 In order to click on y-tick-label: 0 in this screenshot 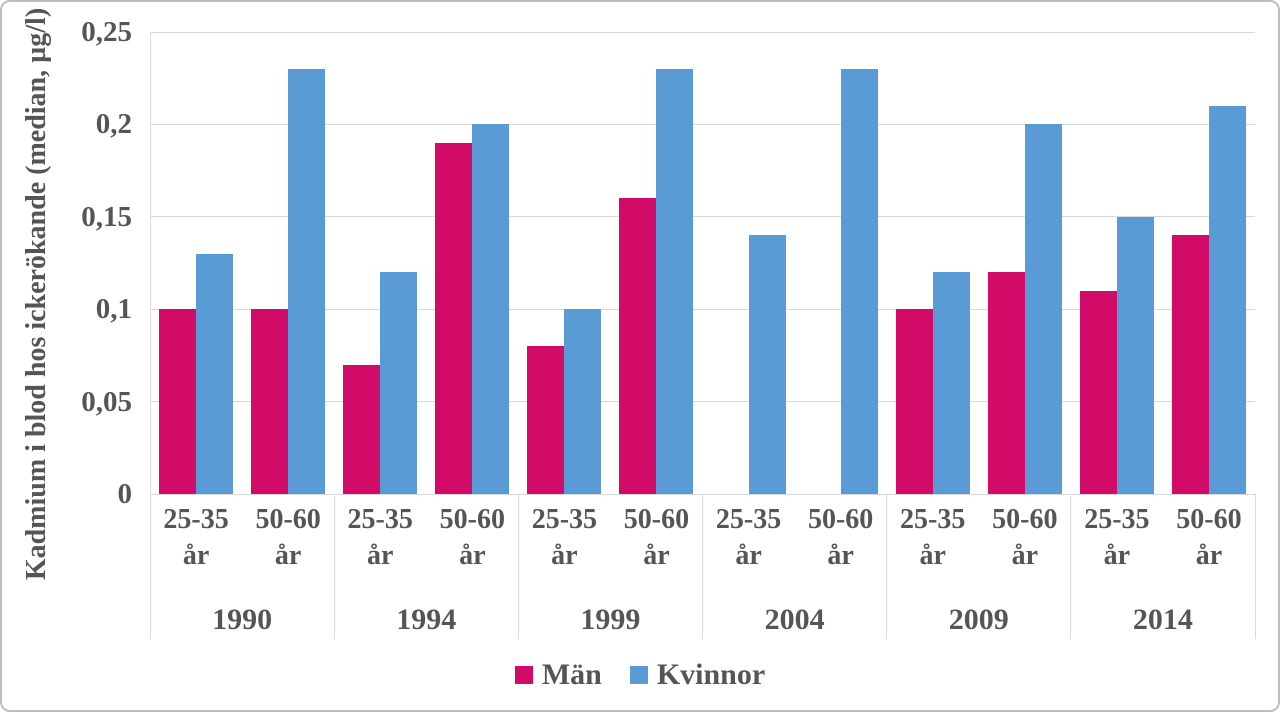, I will do `click(125, 494)`.